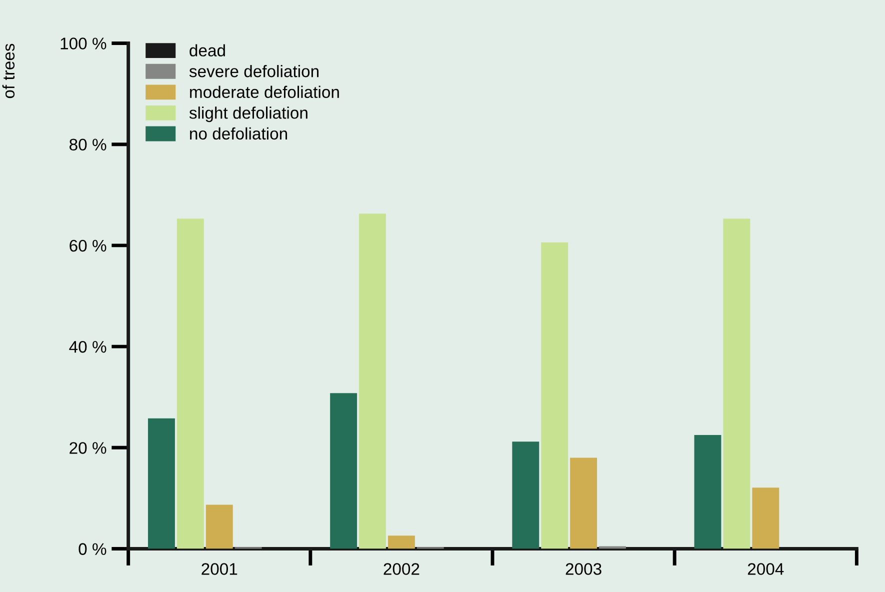 The image size is (885, 592). I want to click on y-tick-label: 100 %, so click(83, 44).